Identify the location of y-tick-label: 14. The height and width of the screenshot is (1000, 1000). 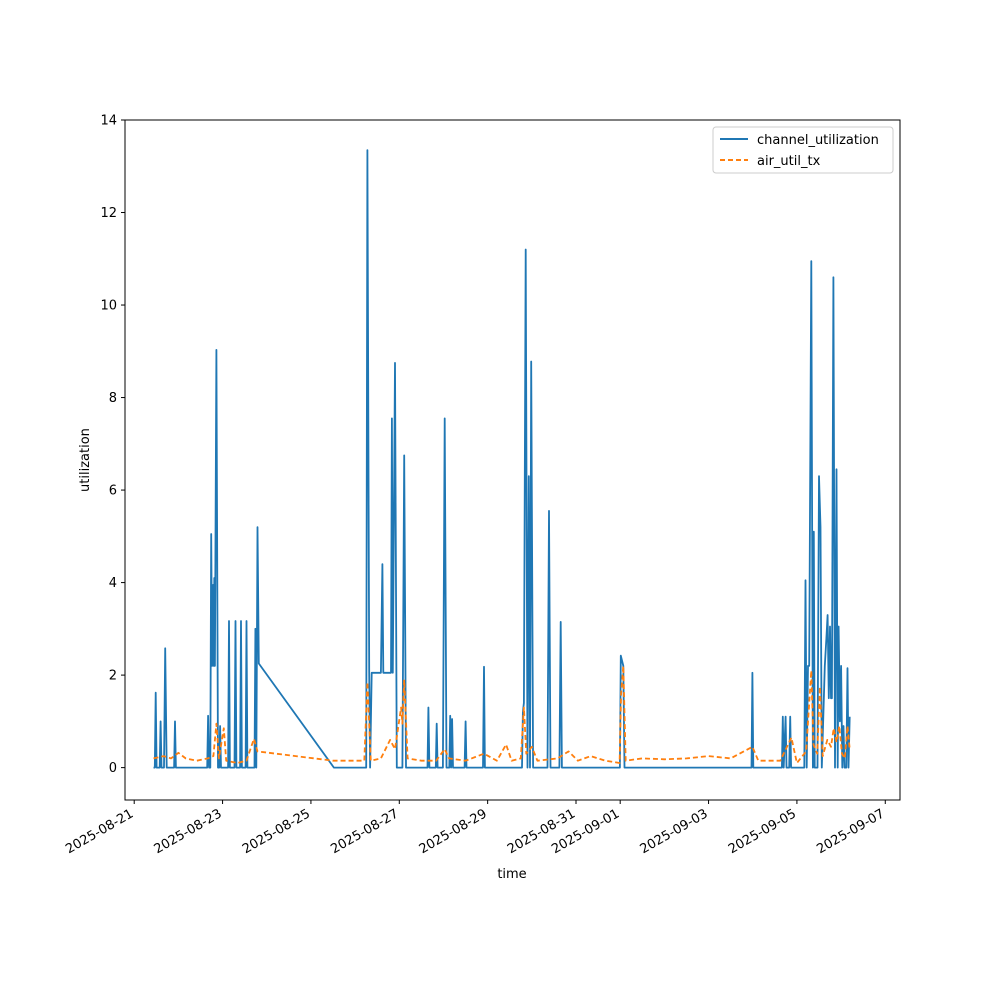
(108, 121).